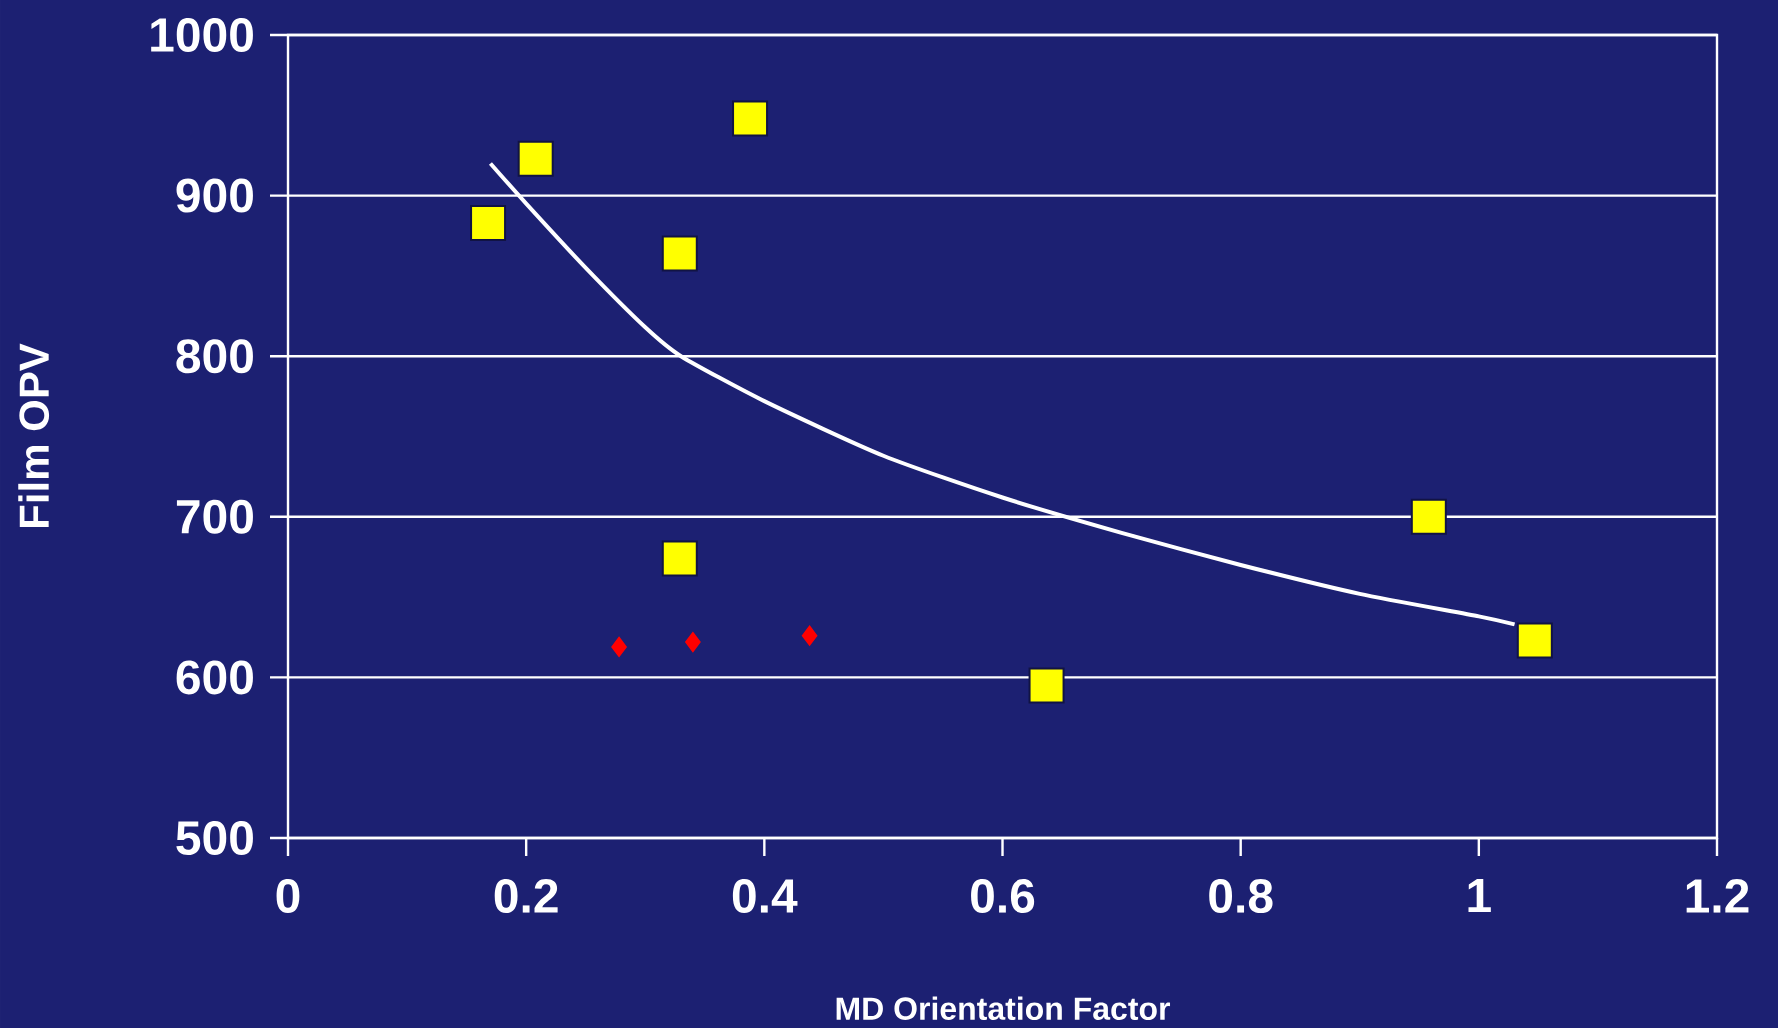  I want to click on y-tick-label: 600, so click(214, 677).